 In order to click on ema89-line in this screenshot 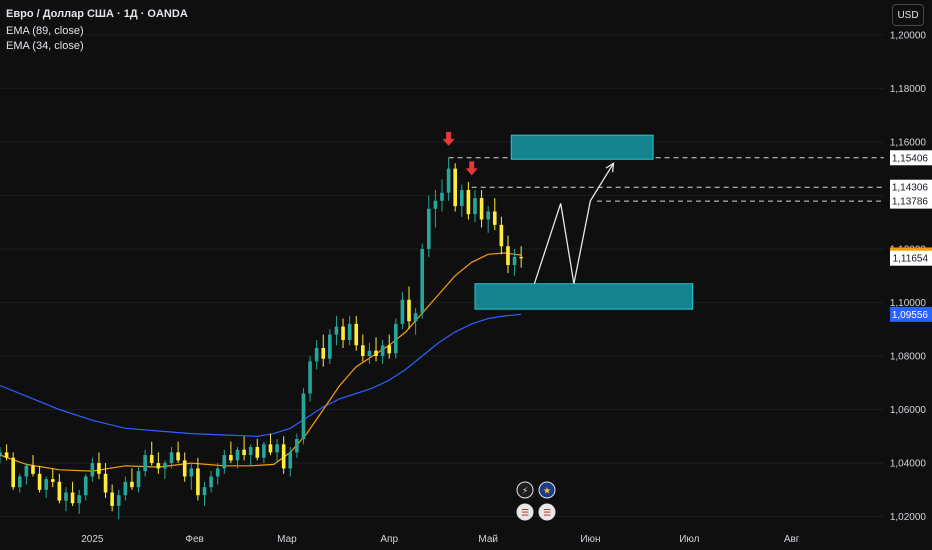, I will do `click(261, 375)`.